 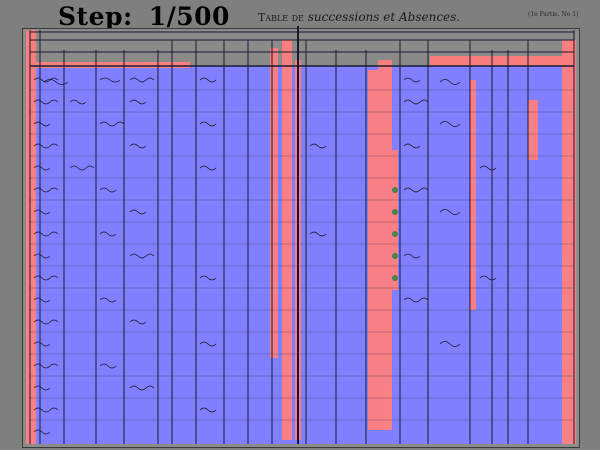 I want to click on page-mark: (1e Partie. No 1), so click(x=553, y=14).